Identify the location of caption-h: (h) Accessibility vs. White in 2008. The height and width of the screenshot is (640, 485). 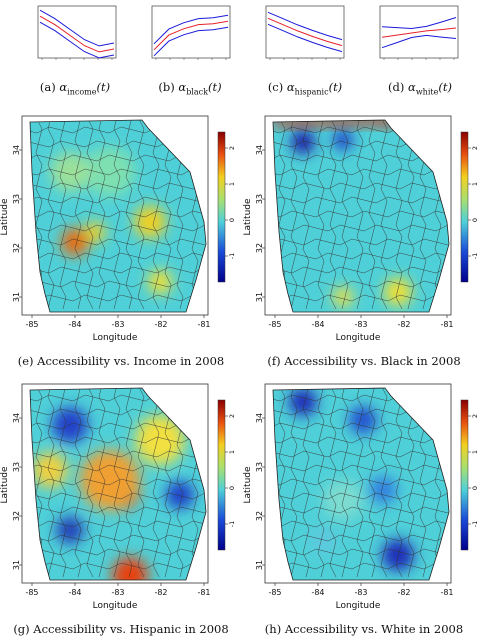
(364, 629).